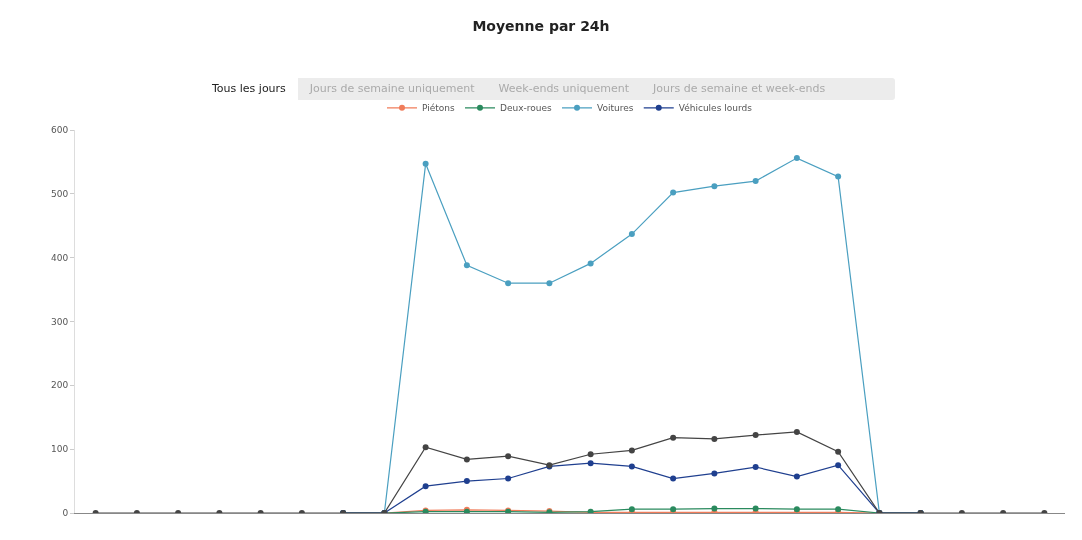  Describe the element at coordinates (60, 257) in the screenshot. I see `y-tick-label: 400` at that location.